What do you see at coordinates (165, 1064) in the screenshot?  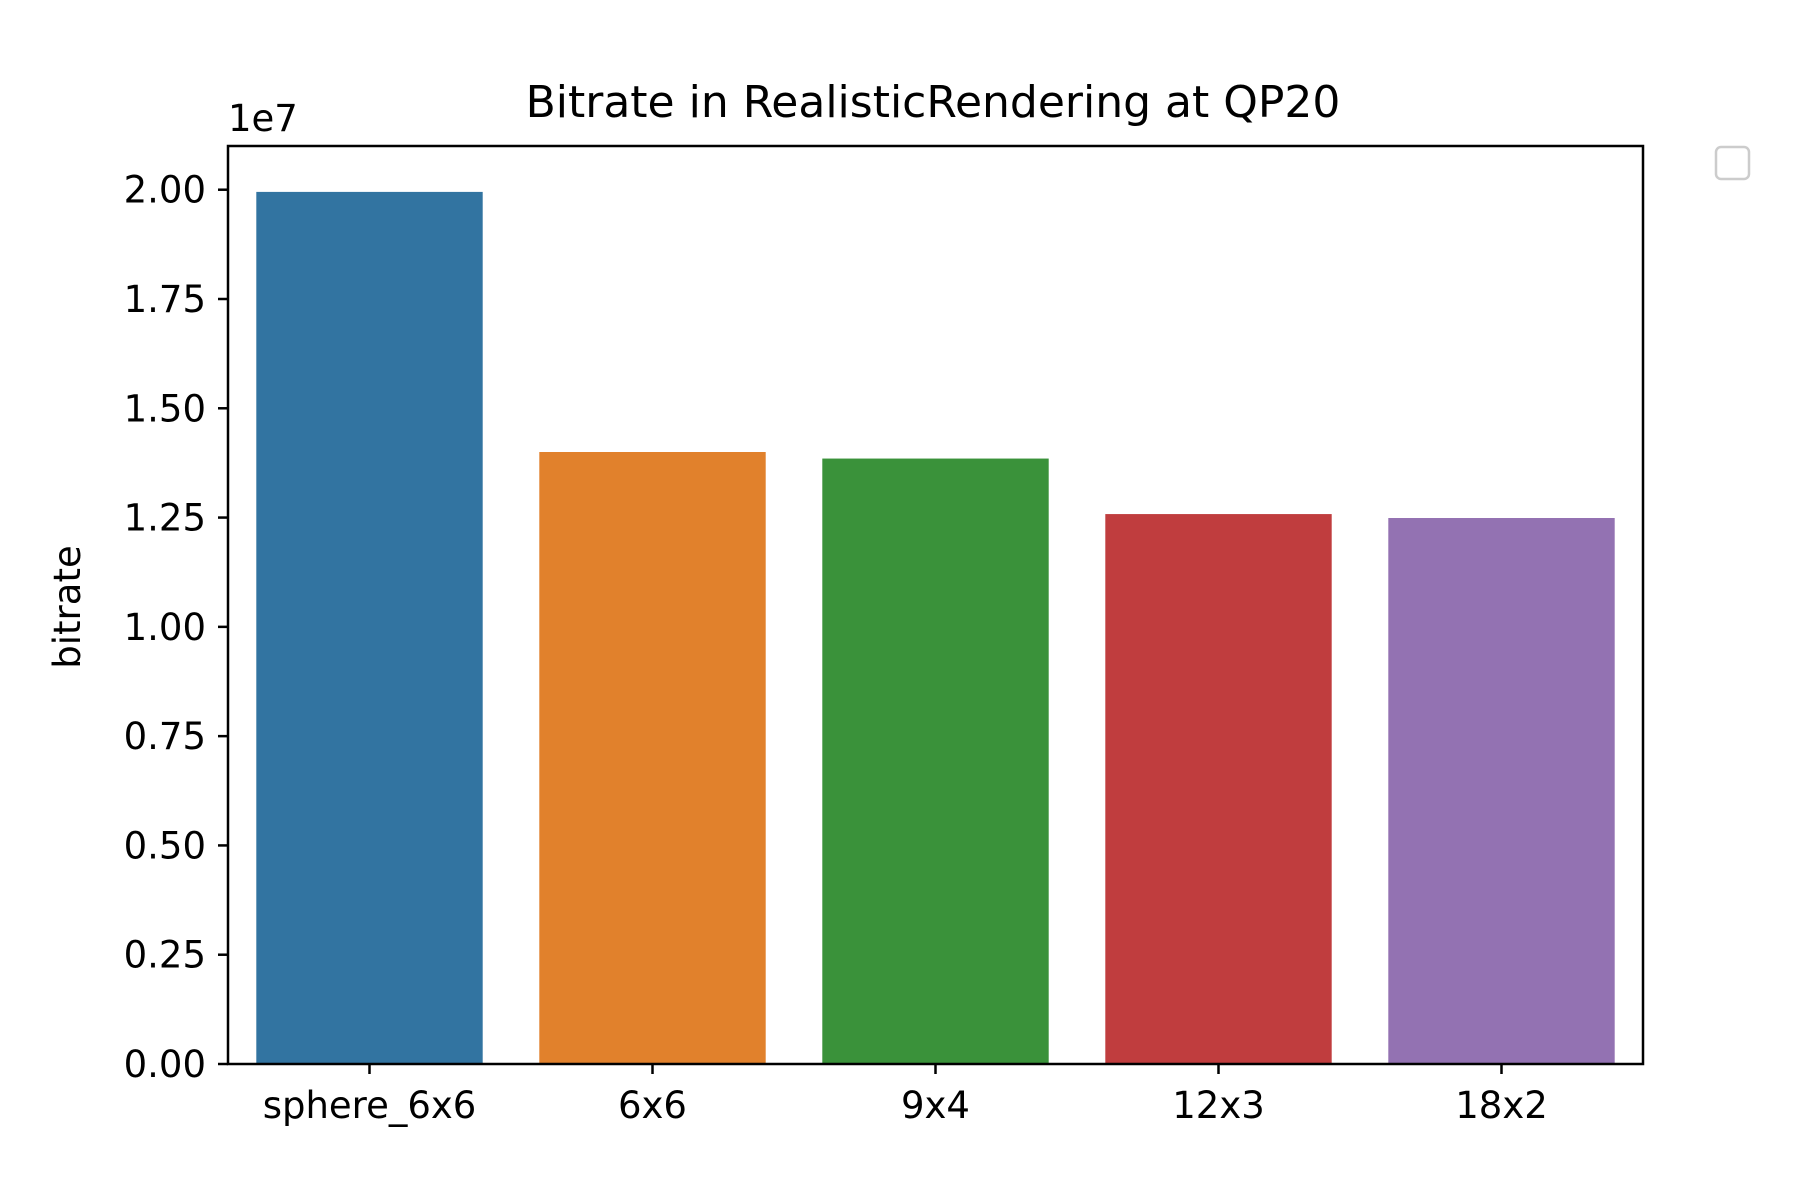 I see `y-tick-label: 0.00` at bounding box center [165, 1064].